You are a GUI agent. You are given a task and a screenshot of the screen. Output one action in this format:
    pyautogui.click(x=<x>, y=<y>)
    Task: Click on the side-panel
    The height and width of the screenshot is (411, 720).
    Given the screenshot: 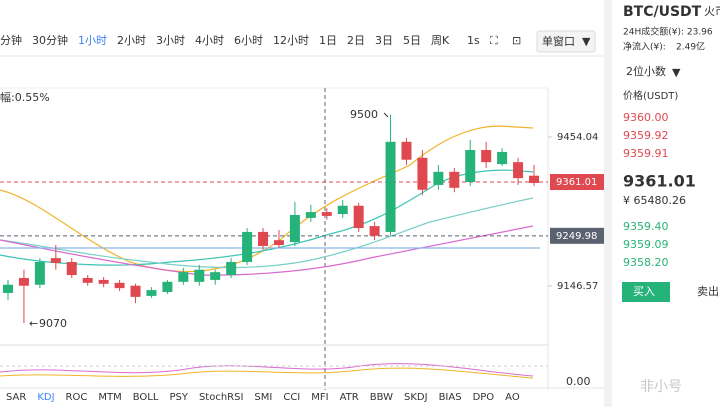 What is the action you would take?
    pyautogui.click(x=666, y=203)
    